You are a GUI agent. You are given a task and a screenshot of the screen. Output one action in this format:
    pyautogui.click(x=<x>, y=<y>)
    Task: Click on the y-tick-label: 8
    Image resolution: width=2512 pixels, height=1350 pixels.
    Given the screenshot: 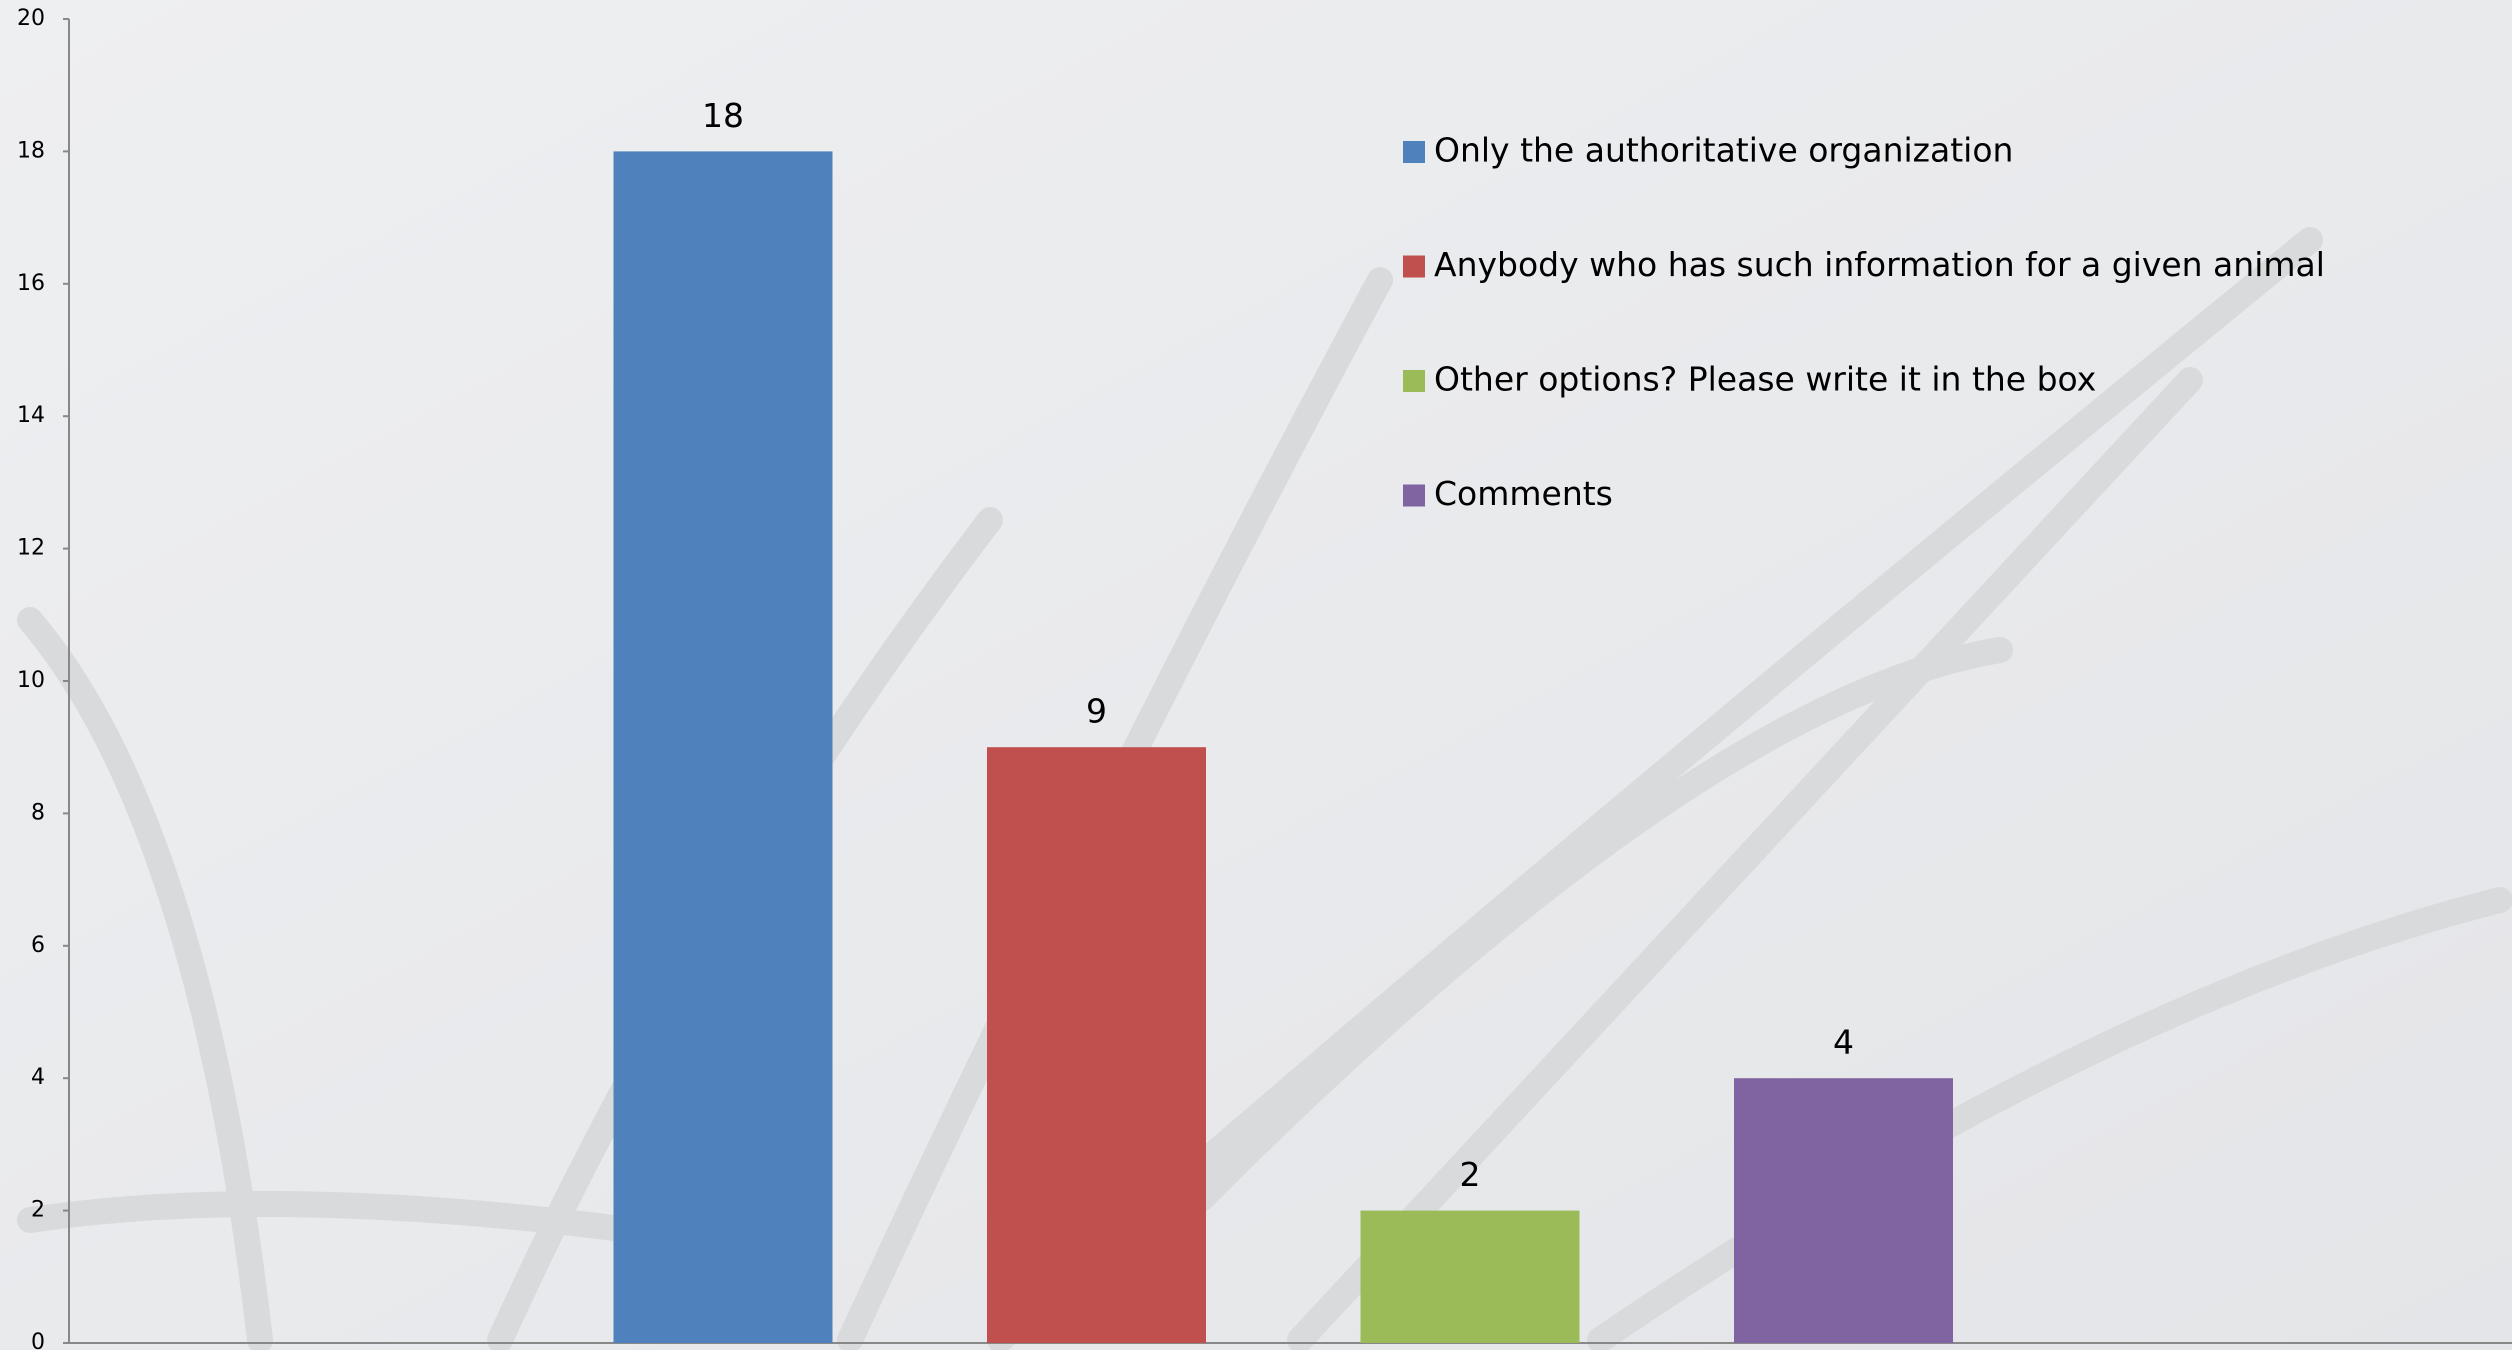 What is the action you would take?
    pyautogui.click(x=38, y=812)
    